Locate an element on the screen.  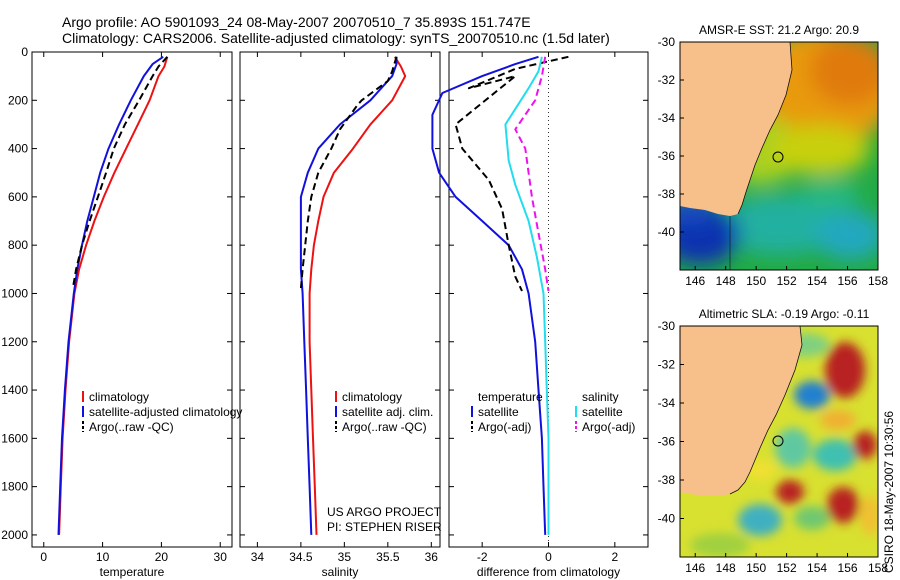
csiro-timestamp: CSIRO 18-May-2007 10:30:56 is located at coordinates (889, 492).